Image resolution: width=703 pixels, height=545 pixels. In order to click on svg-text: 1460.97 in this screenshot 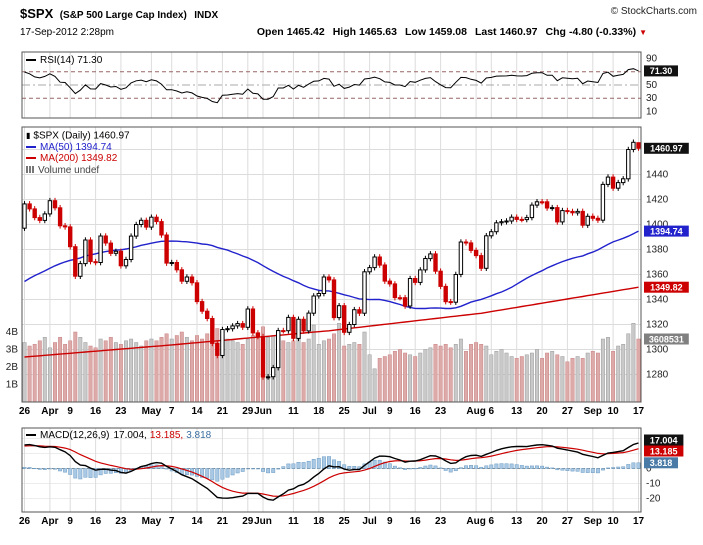, I will do `click(666, 149)`.